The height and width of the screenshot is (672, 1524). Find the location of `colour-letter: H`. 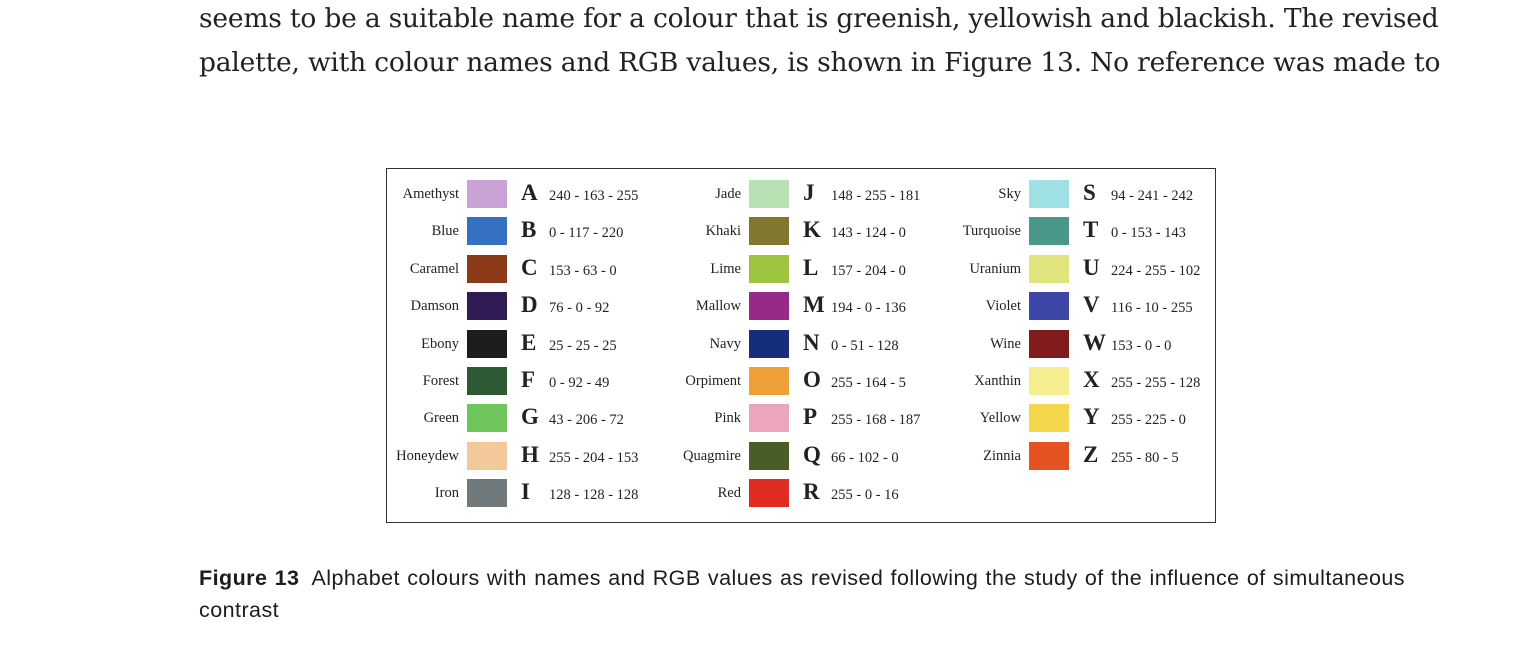

colour-letter: H is located at coordinates (530, 454).